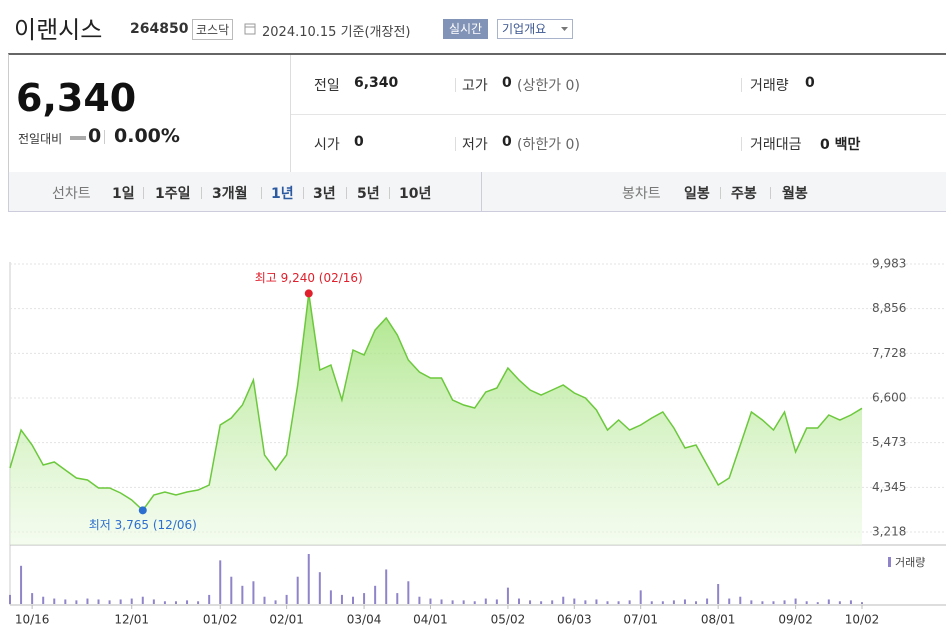  I want to click on x-tick-label: 10/02, so click(862, 620).